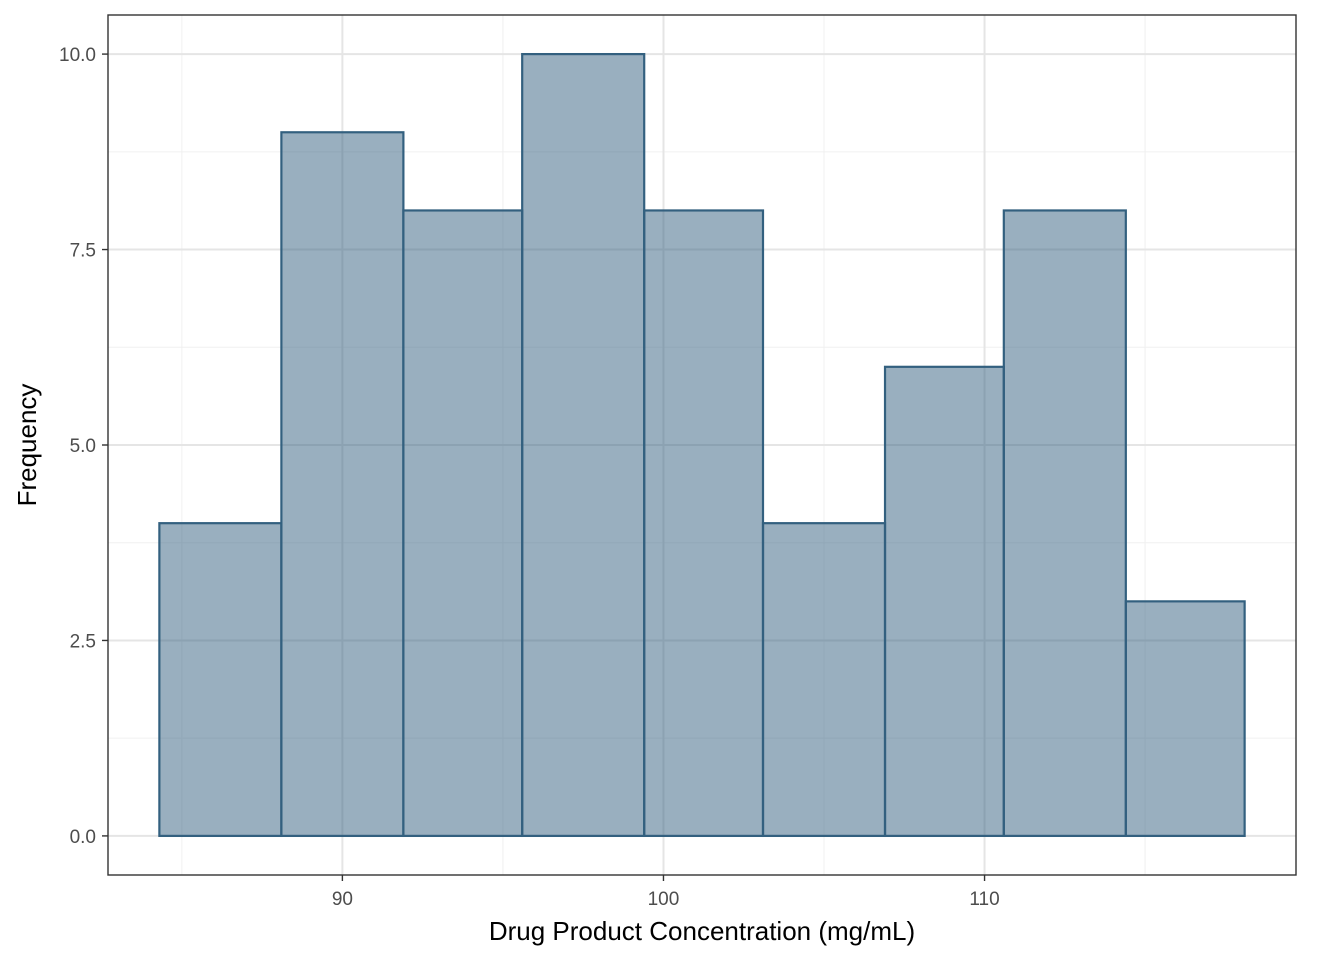 The width and height of the screenshot is (1344, 960). What do you see at coordinates (83, 837) in the screenshot?
I see `y-tick-label-0: 0.0` at bounding box center [83, 837].